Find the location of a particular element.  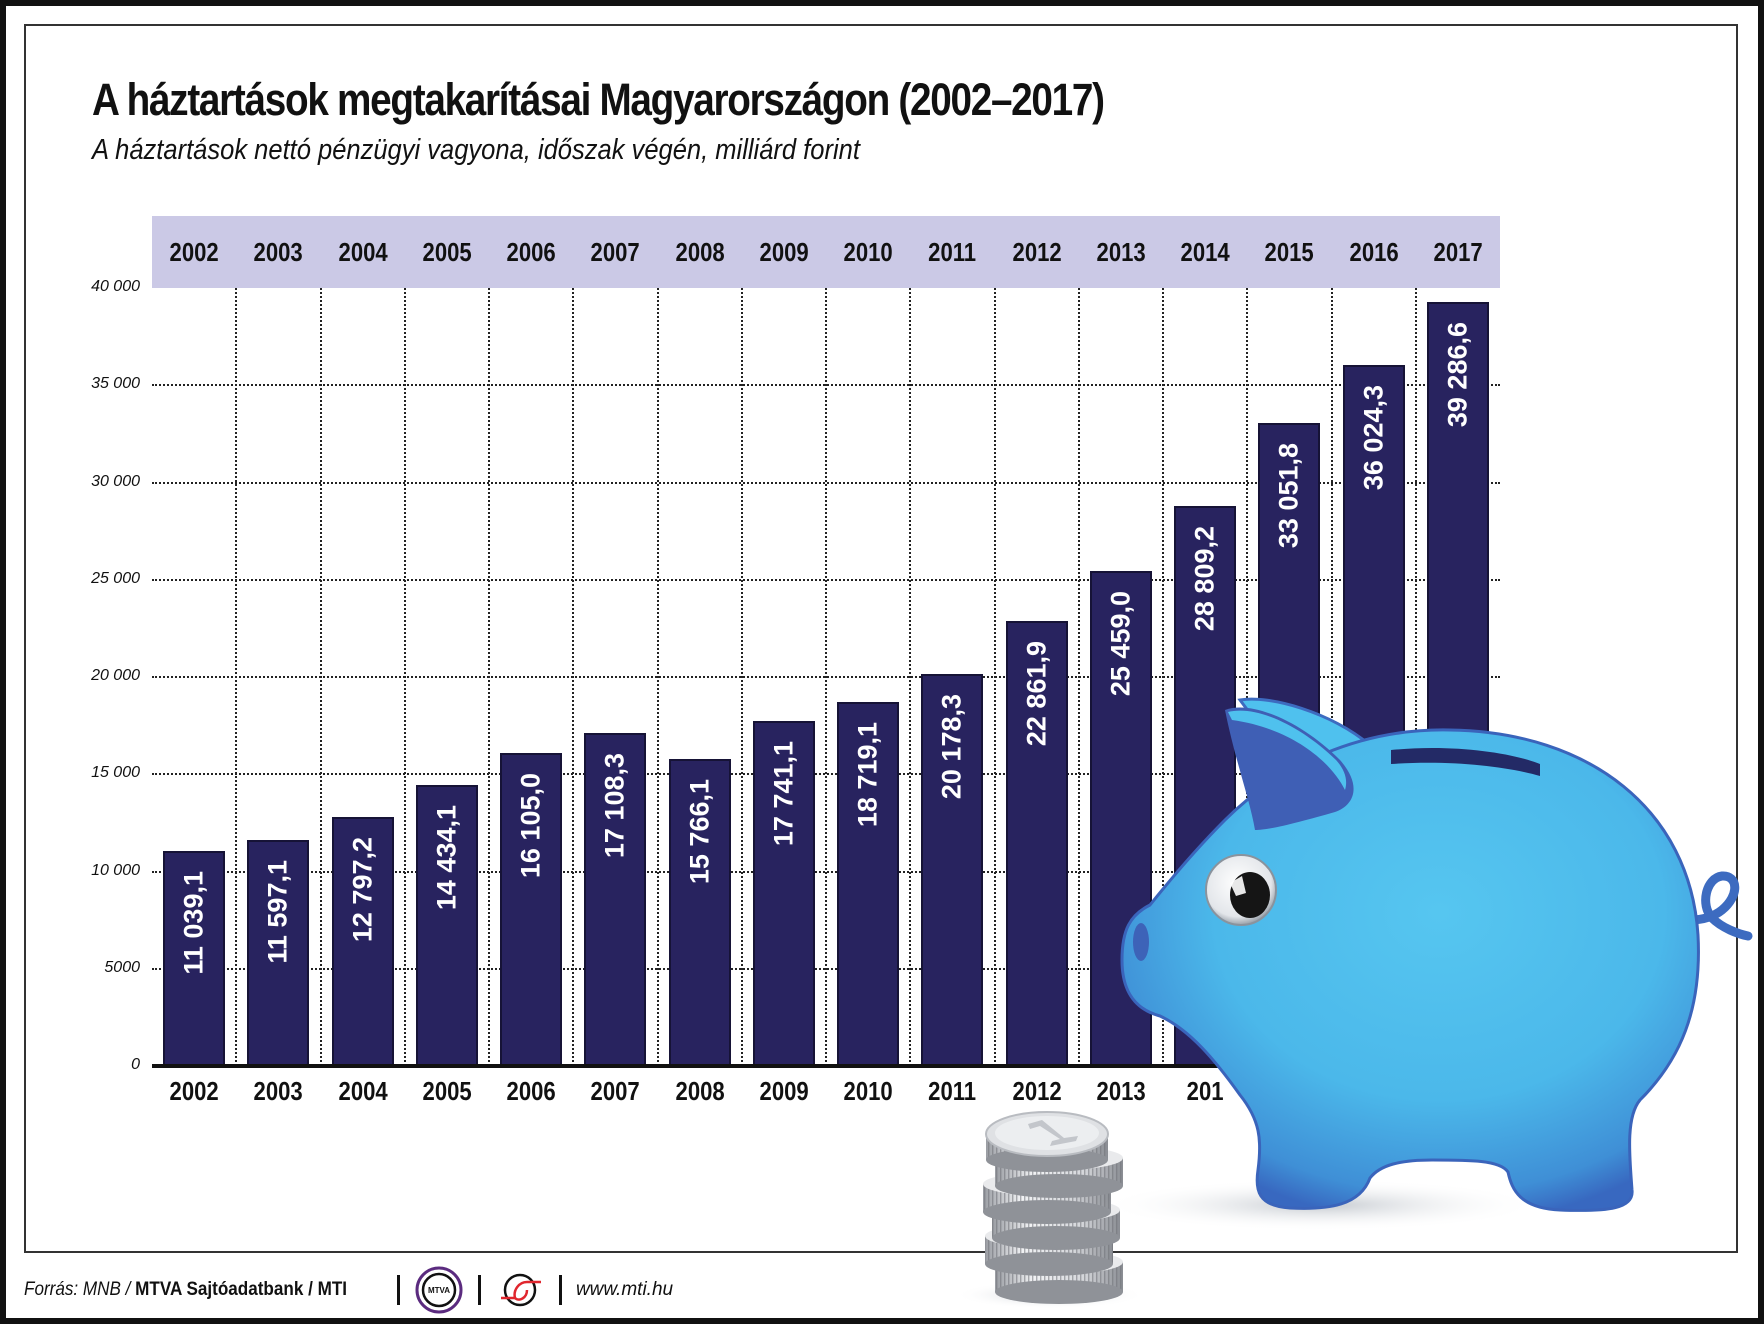

y-tick-label: 30 000 is located at coordinates (115, 481).